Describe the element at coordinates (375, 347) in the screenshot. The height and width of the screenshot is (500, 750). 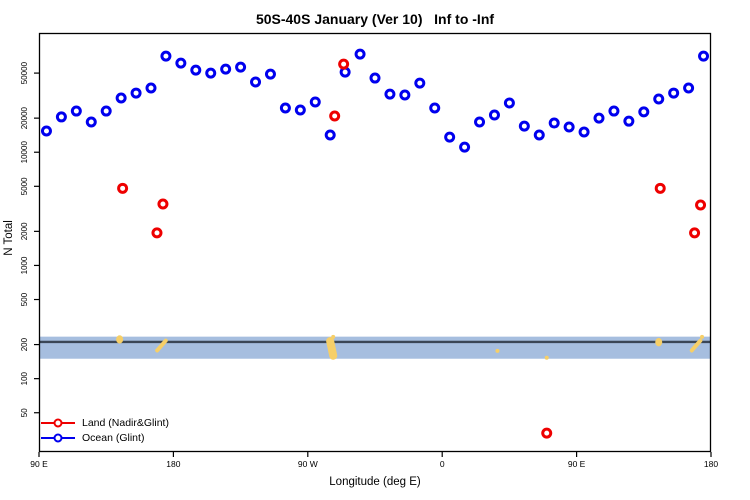
I see `ocean-sample-band` at that location.